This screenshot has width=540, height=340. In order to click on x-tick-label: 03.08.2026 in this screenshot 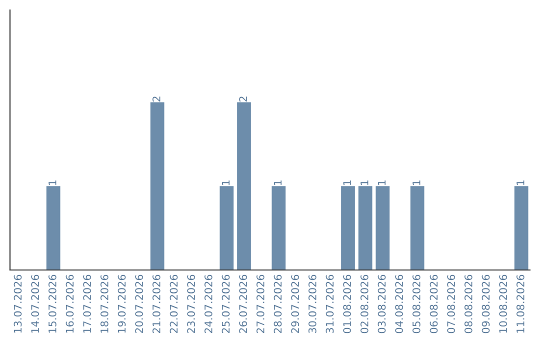, I will do `click(382, 304)`.